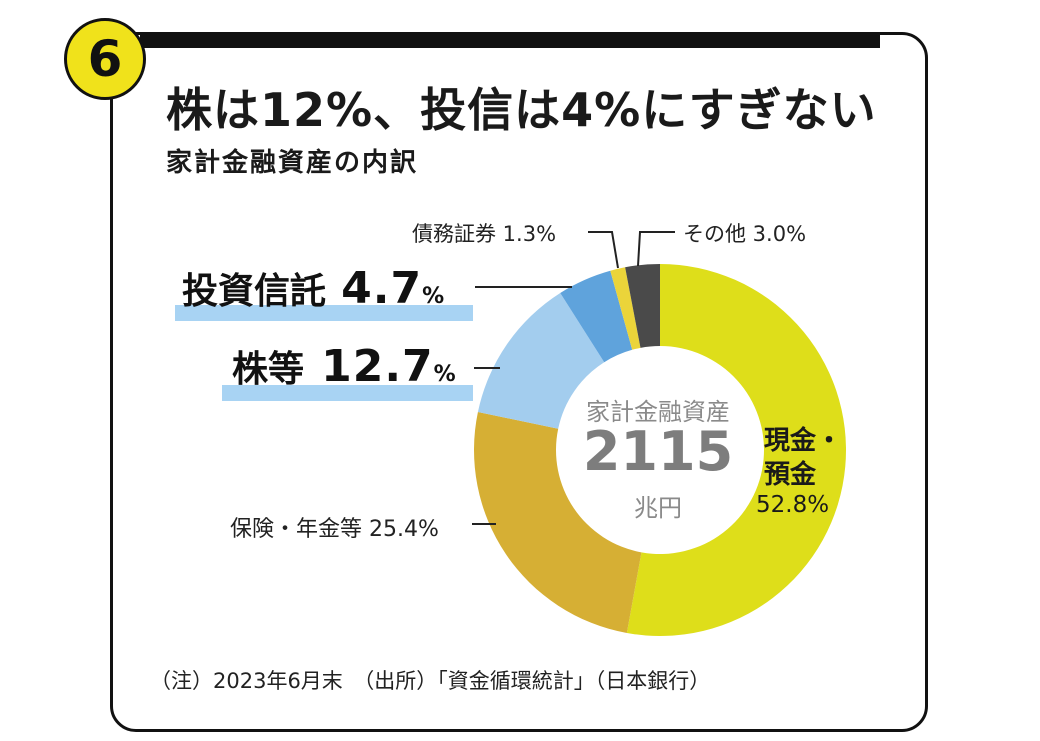 This screenshot has height=741, width=1040. Describe the element at coordinates (324, 313) in the screenshot. I see `highlight-trusts` at that location.